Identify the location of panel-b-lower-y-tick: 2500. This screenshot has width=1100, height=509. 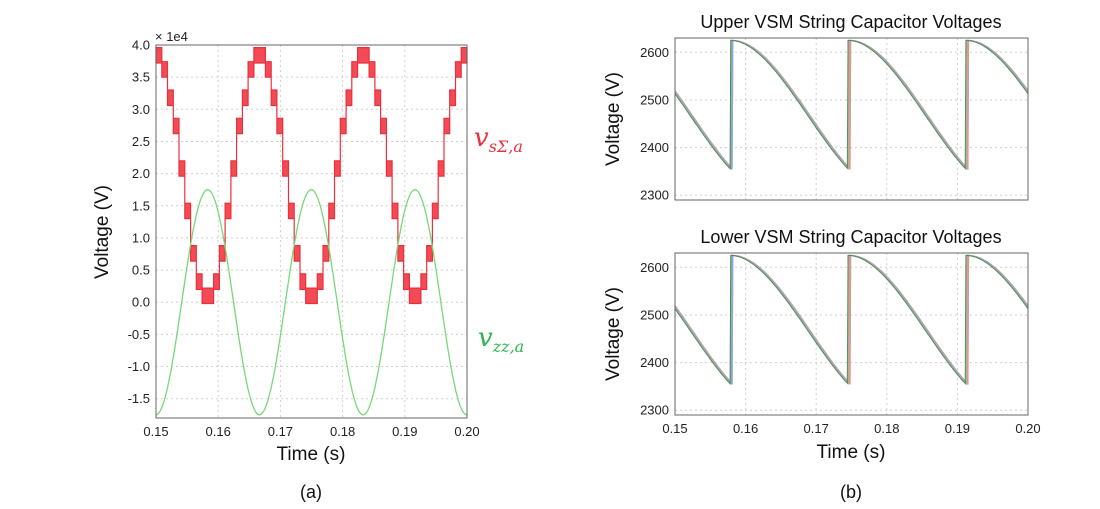
(654, 314).